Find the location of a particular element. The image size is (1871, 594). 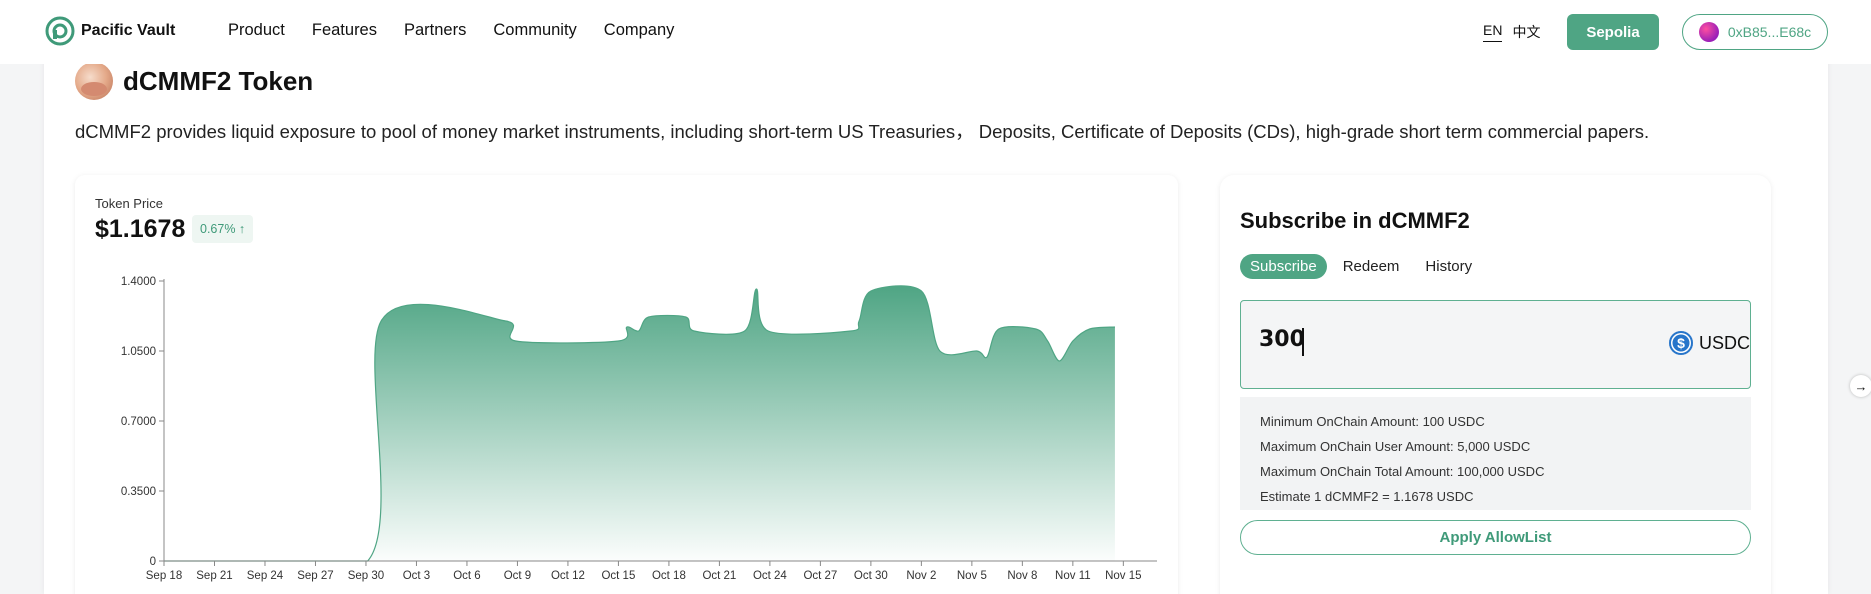

x-tick-label: Oct 12 is located at coordinates (568, 576).